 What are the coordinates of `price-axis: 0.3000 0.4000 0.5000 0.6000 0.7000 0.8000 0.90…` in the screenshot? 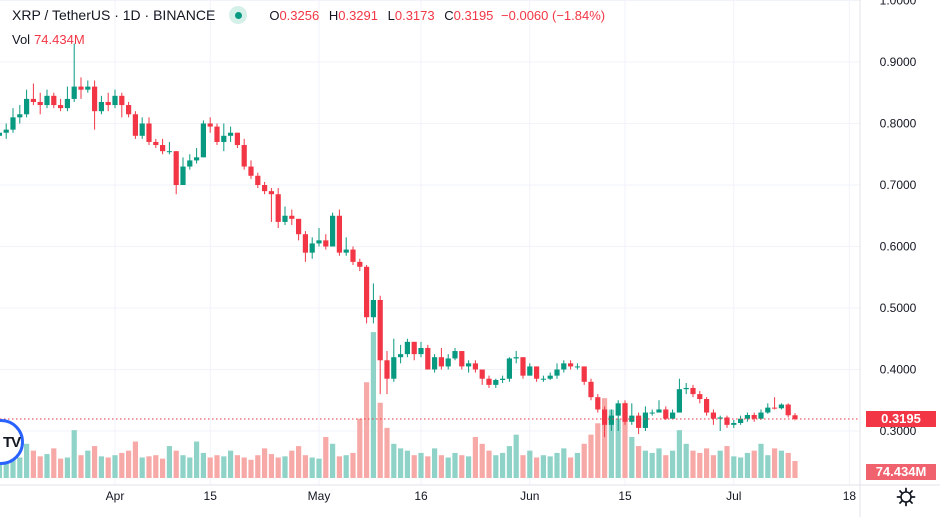 It's located at (898, 219).